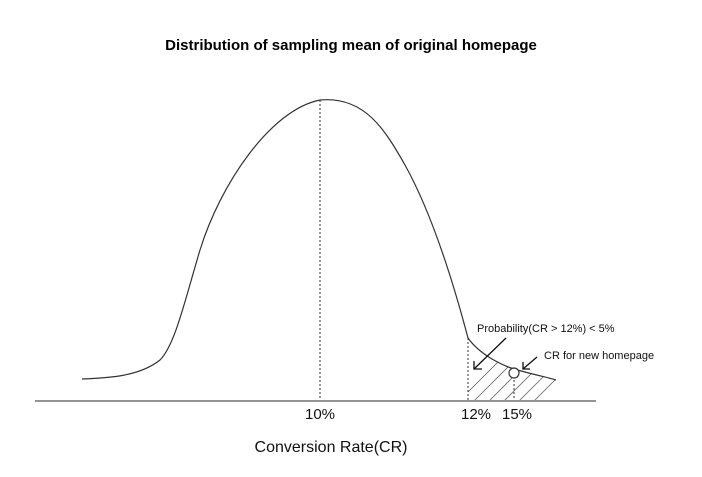 The width and height of the screenshot is (702, 477). Describe the element at coordinates (546, 329) in the screenshot. I see `probability-note: Probability(CR > 12%) < 5%` at that location.